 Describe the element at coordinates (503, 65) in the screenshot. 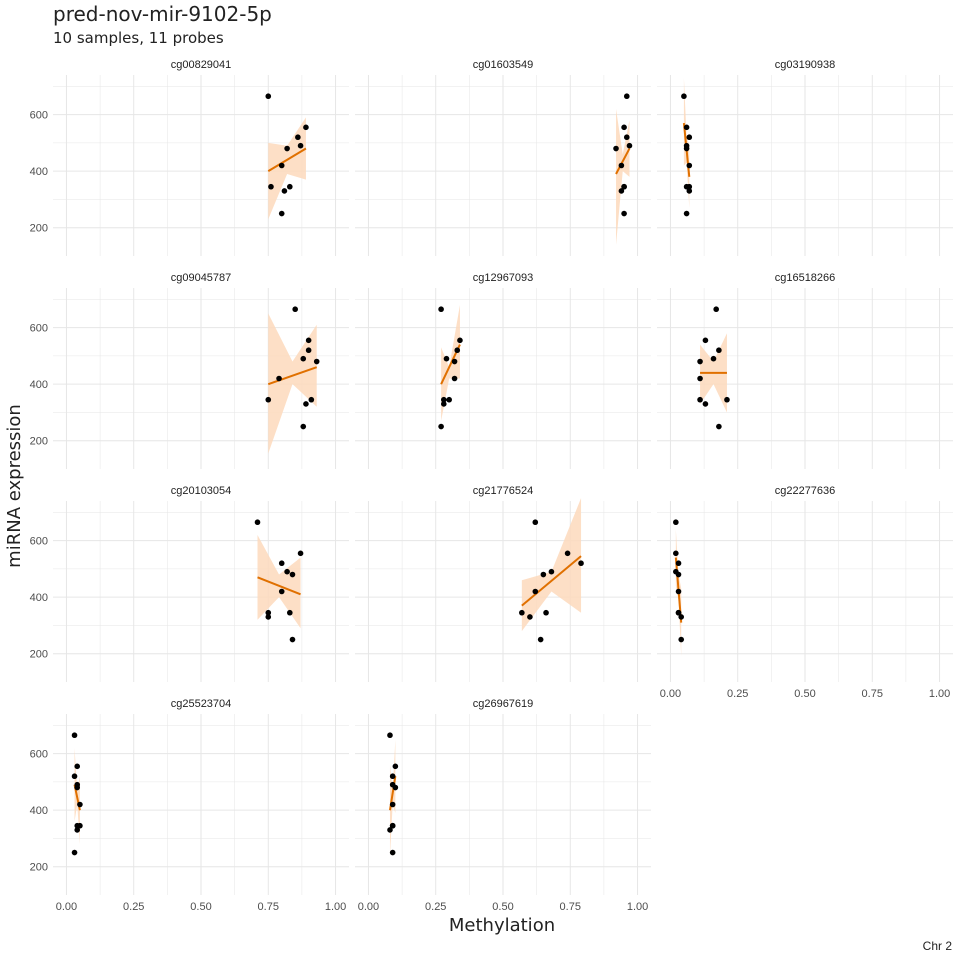

I see `facet-strip-label: cg01603549` at that location.